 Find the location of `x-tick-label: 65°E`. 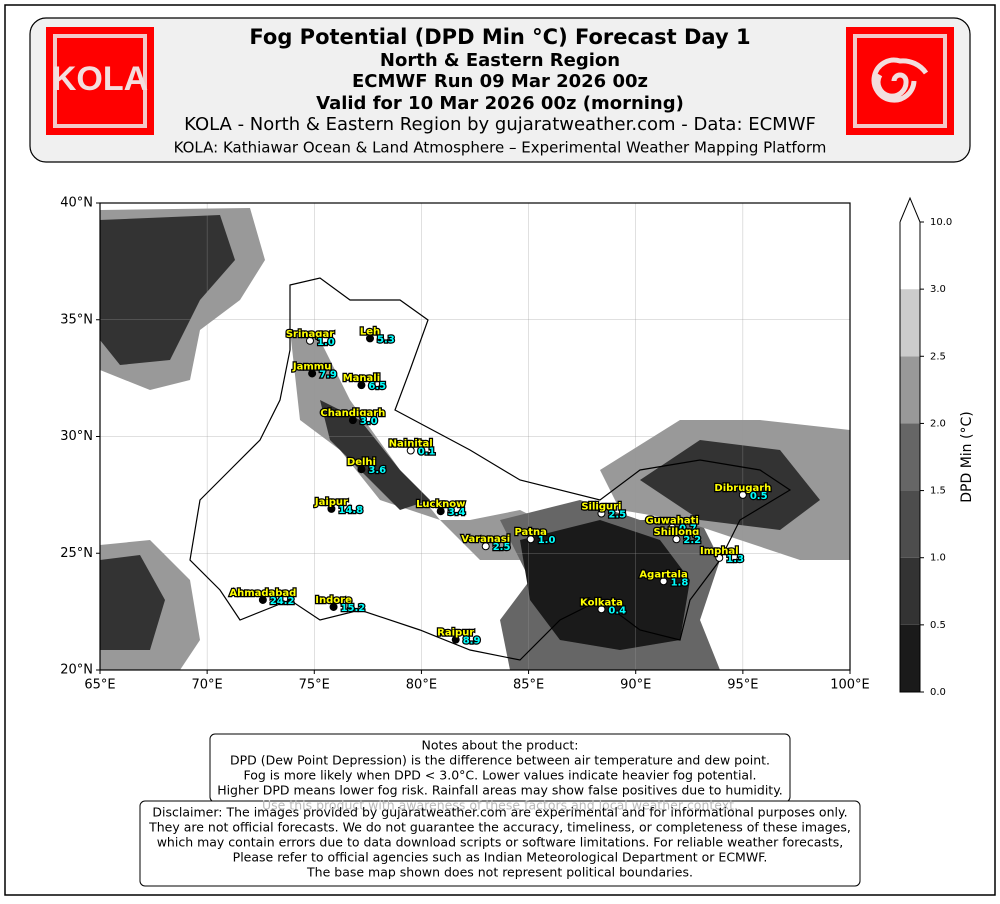

x-tick-label: 65°E is located at coordinates (99, 685).